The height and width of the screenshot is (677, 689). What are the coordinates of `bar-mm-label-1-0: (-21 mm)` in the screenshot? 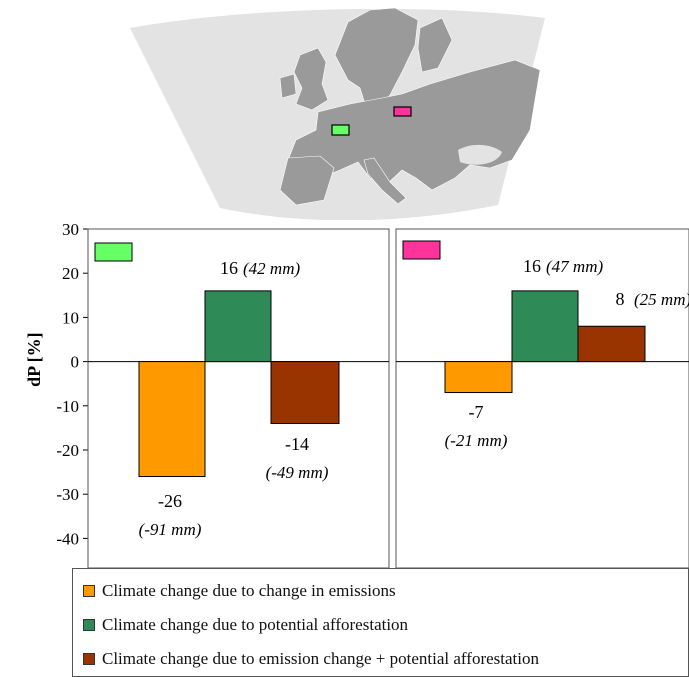 It's located at (476, 440).